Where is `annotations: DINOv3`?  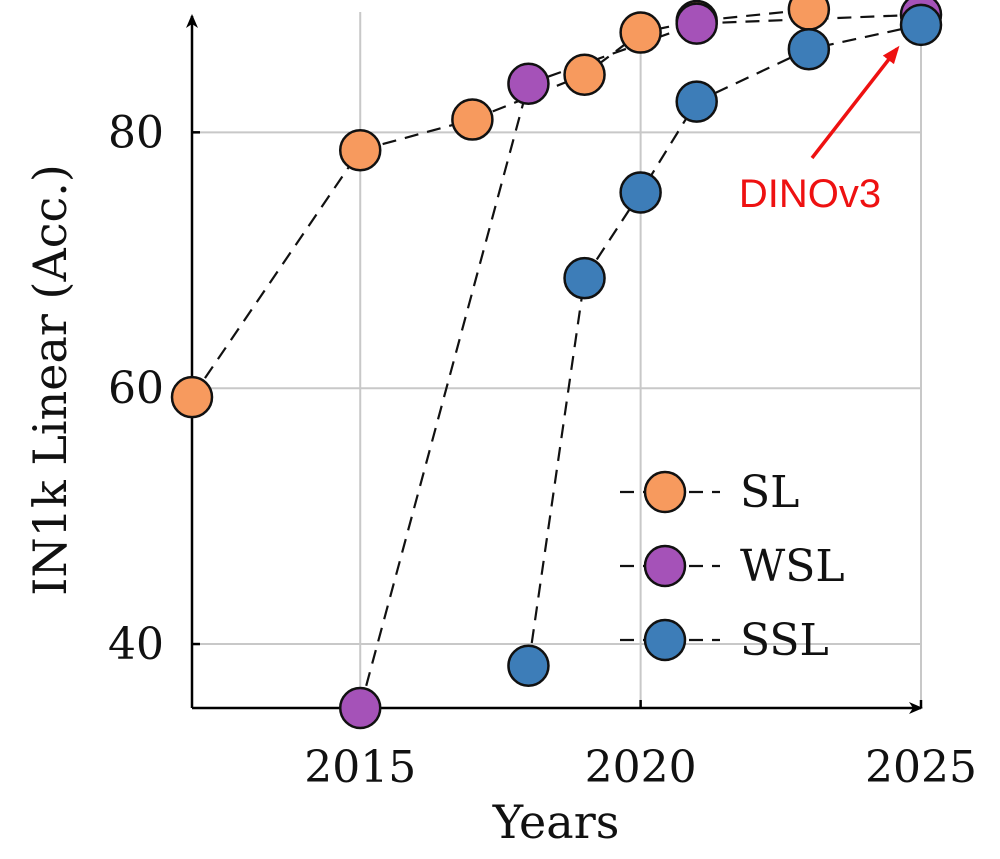
annotations: DINOv3 is located at coordinates (819, 130).